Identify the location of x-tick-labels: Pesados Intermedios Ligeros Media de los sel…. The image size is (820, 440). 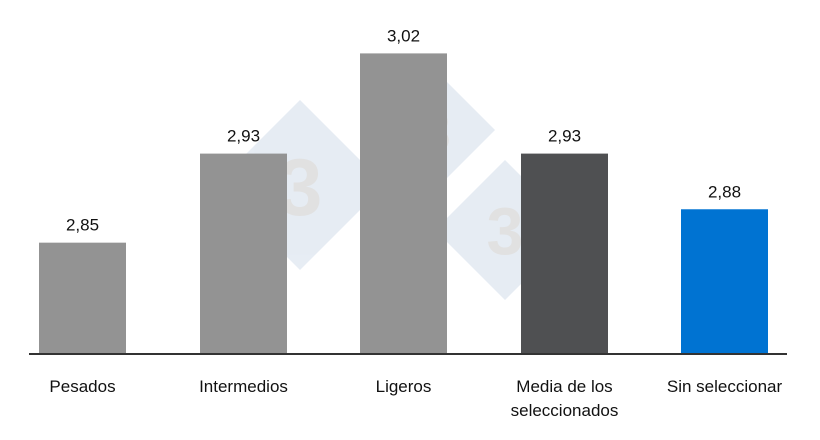
(415, 398).